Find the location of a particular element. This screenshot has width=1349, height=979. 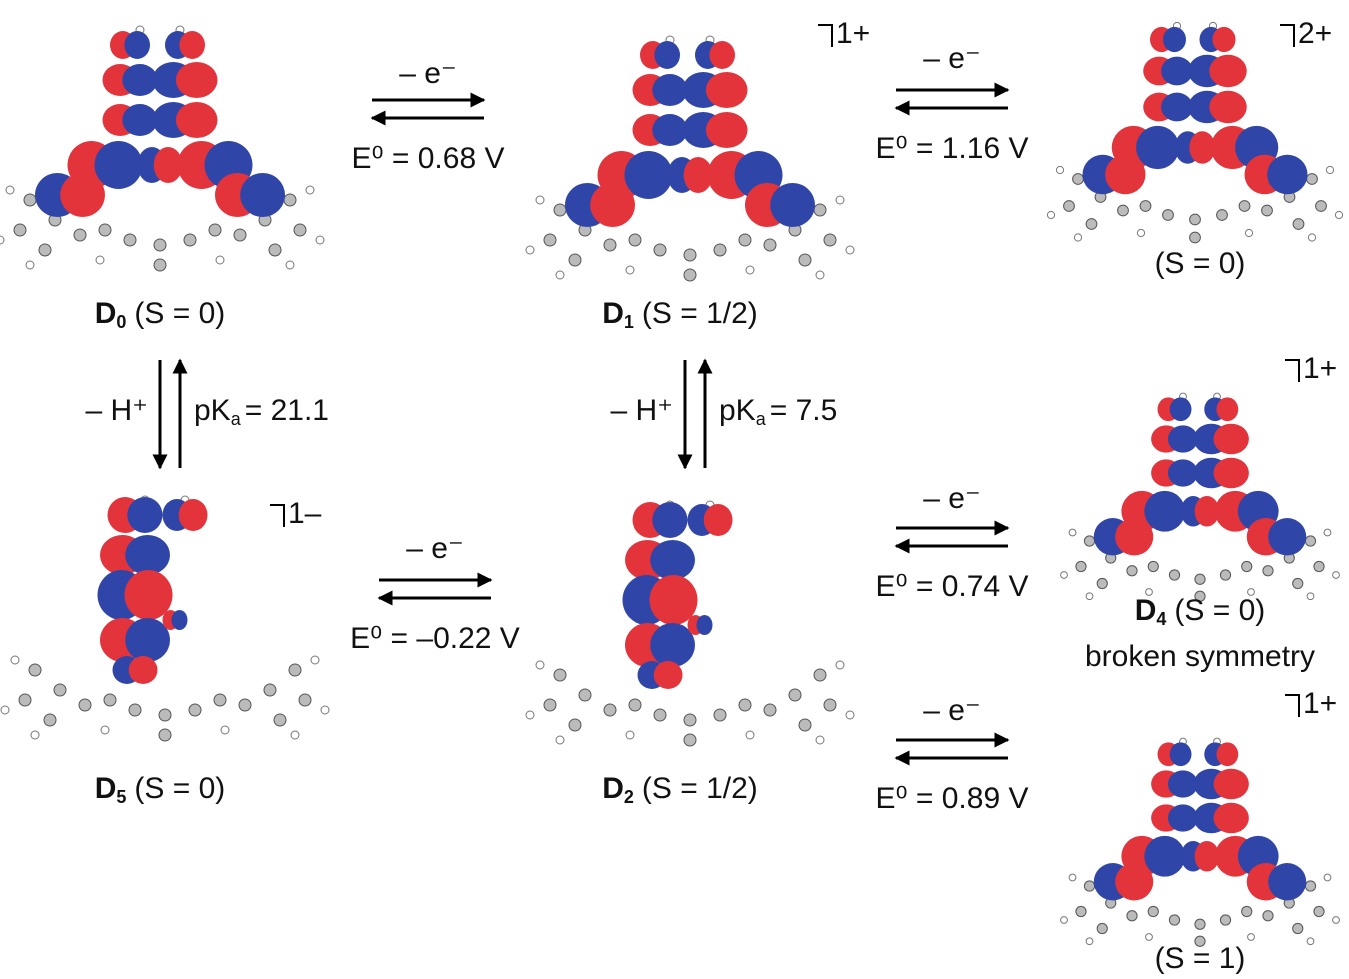

species-symbol: D is located at coordinates (613, 788).